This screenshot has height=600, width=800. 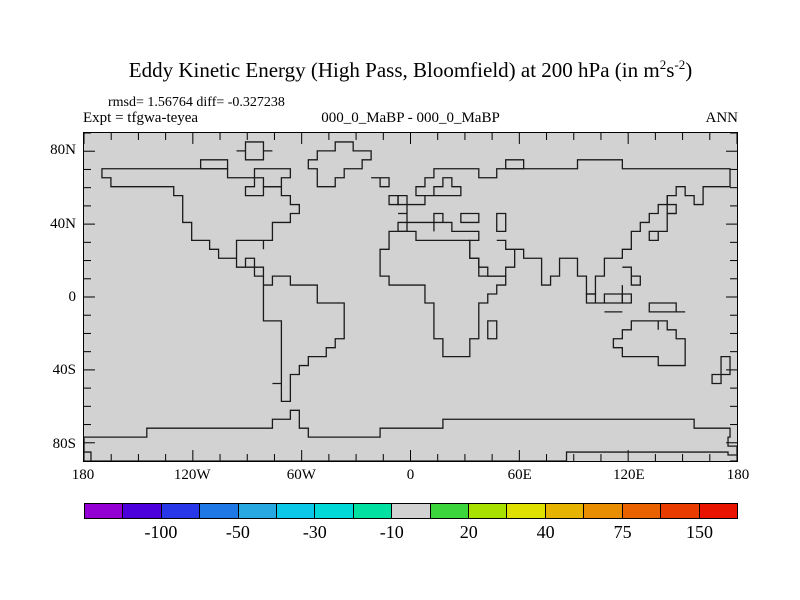 What do you see at coordinates (237, 532) in the screenshot?
I see `colorbar-label--50: -50` at bounding box center [237, 532].